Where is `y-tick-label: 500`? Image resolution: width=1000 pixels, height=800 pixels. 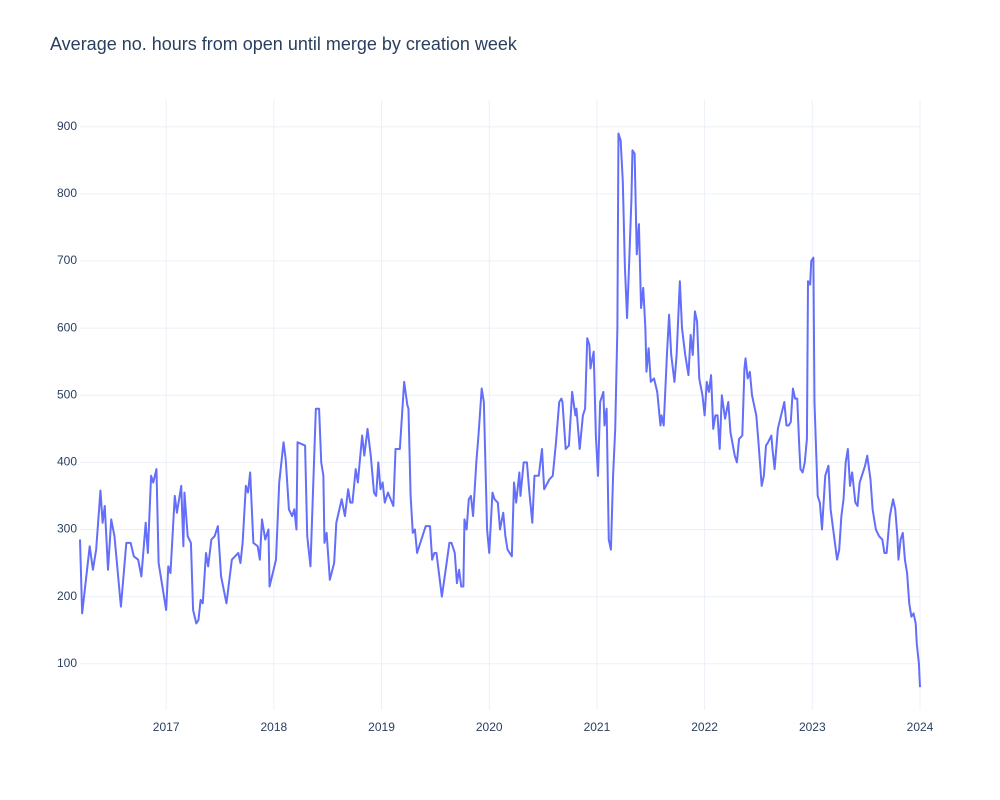
y-tick-label: 500 is located at coordinates (67, 394).